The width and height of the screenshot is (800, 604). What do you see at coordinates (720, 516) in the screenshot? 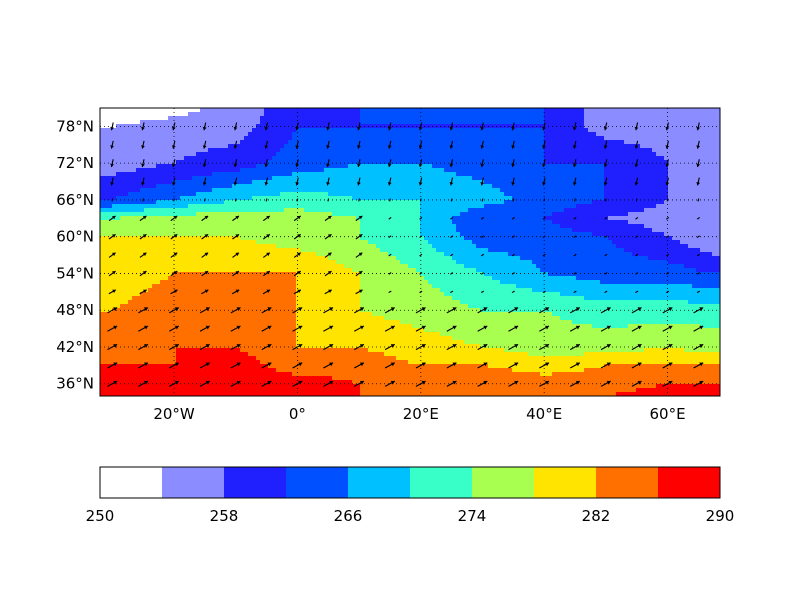
I see `colorbar-tick-label: 290` at bounding box center [720, 516].